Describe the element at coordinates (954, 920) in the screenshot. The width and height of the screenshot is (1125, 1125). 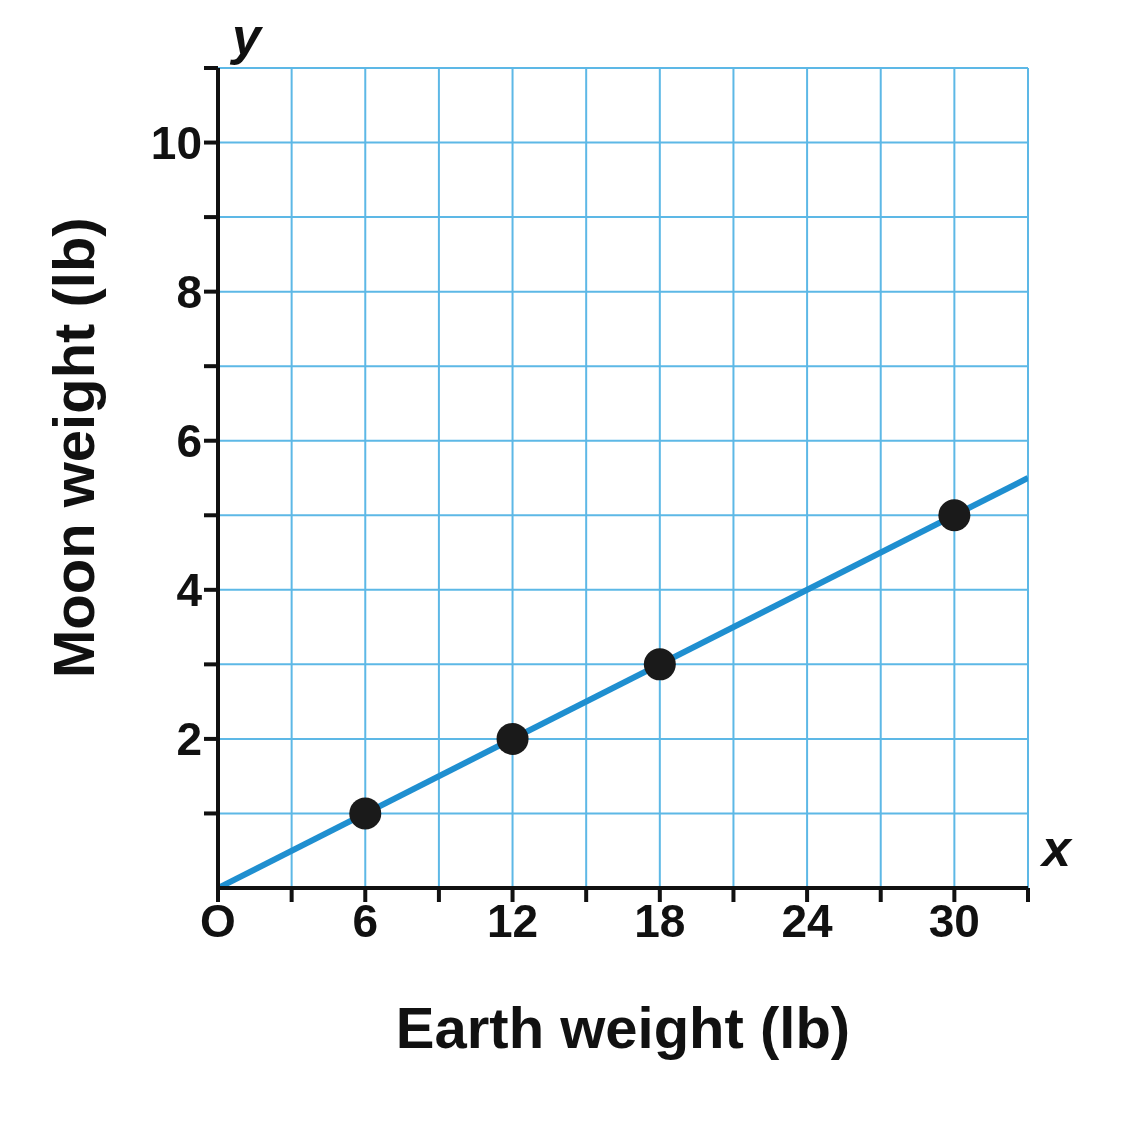
I see `x-tick-label: 30` at that location.